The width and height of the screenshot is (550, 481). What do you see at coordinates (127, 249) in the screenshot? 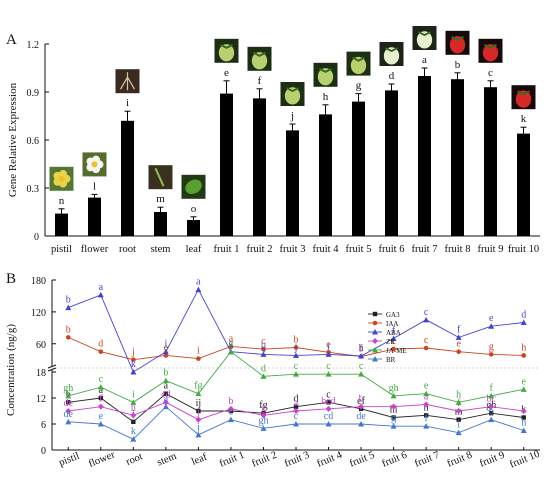
I see `x-tick-label-a: root` at bounding box center [127, 249].